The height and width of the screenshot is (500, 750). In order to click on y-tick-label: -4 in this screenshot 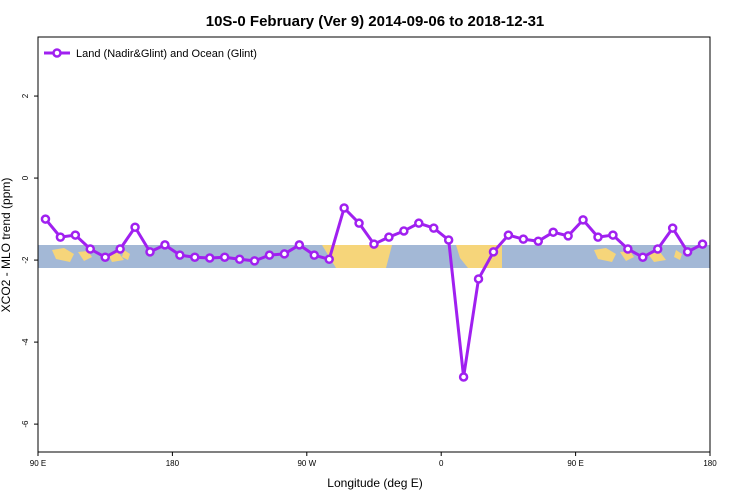, I will do `click(25, 342)`.